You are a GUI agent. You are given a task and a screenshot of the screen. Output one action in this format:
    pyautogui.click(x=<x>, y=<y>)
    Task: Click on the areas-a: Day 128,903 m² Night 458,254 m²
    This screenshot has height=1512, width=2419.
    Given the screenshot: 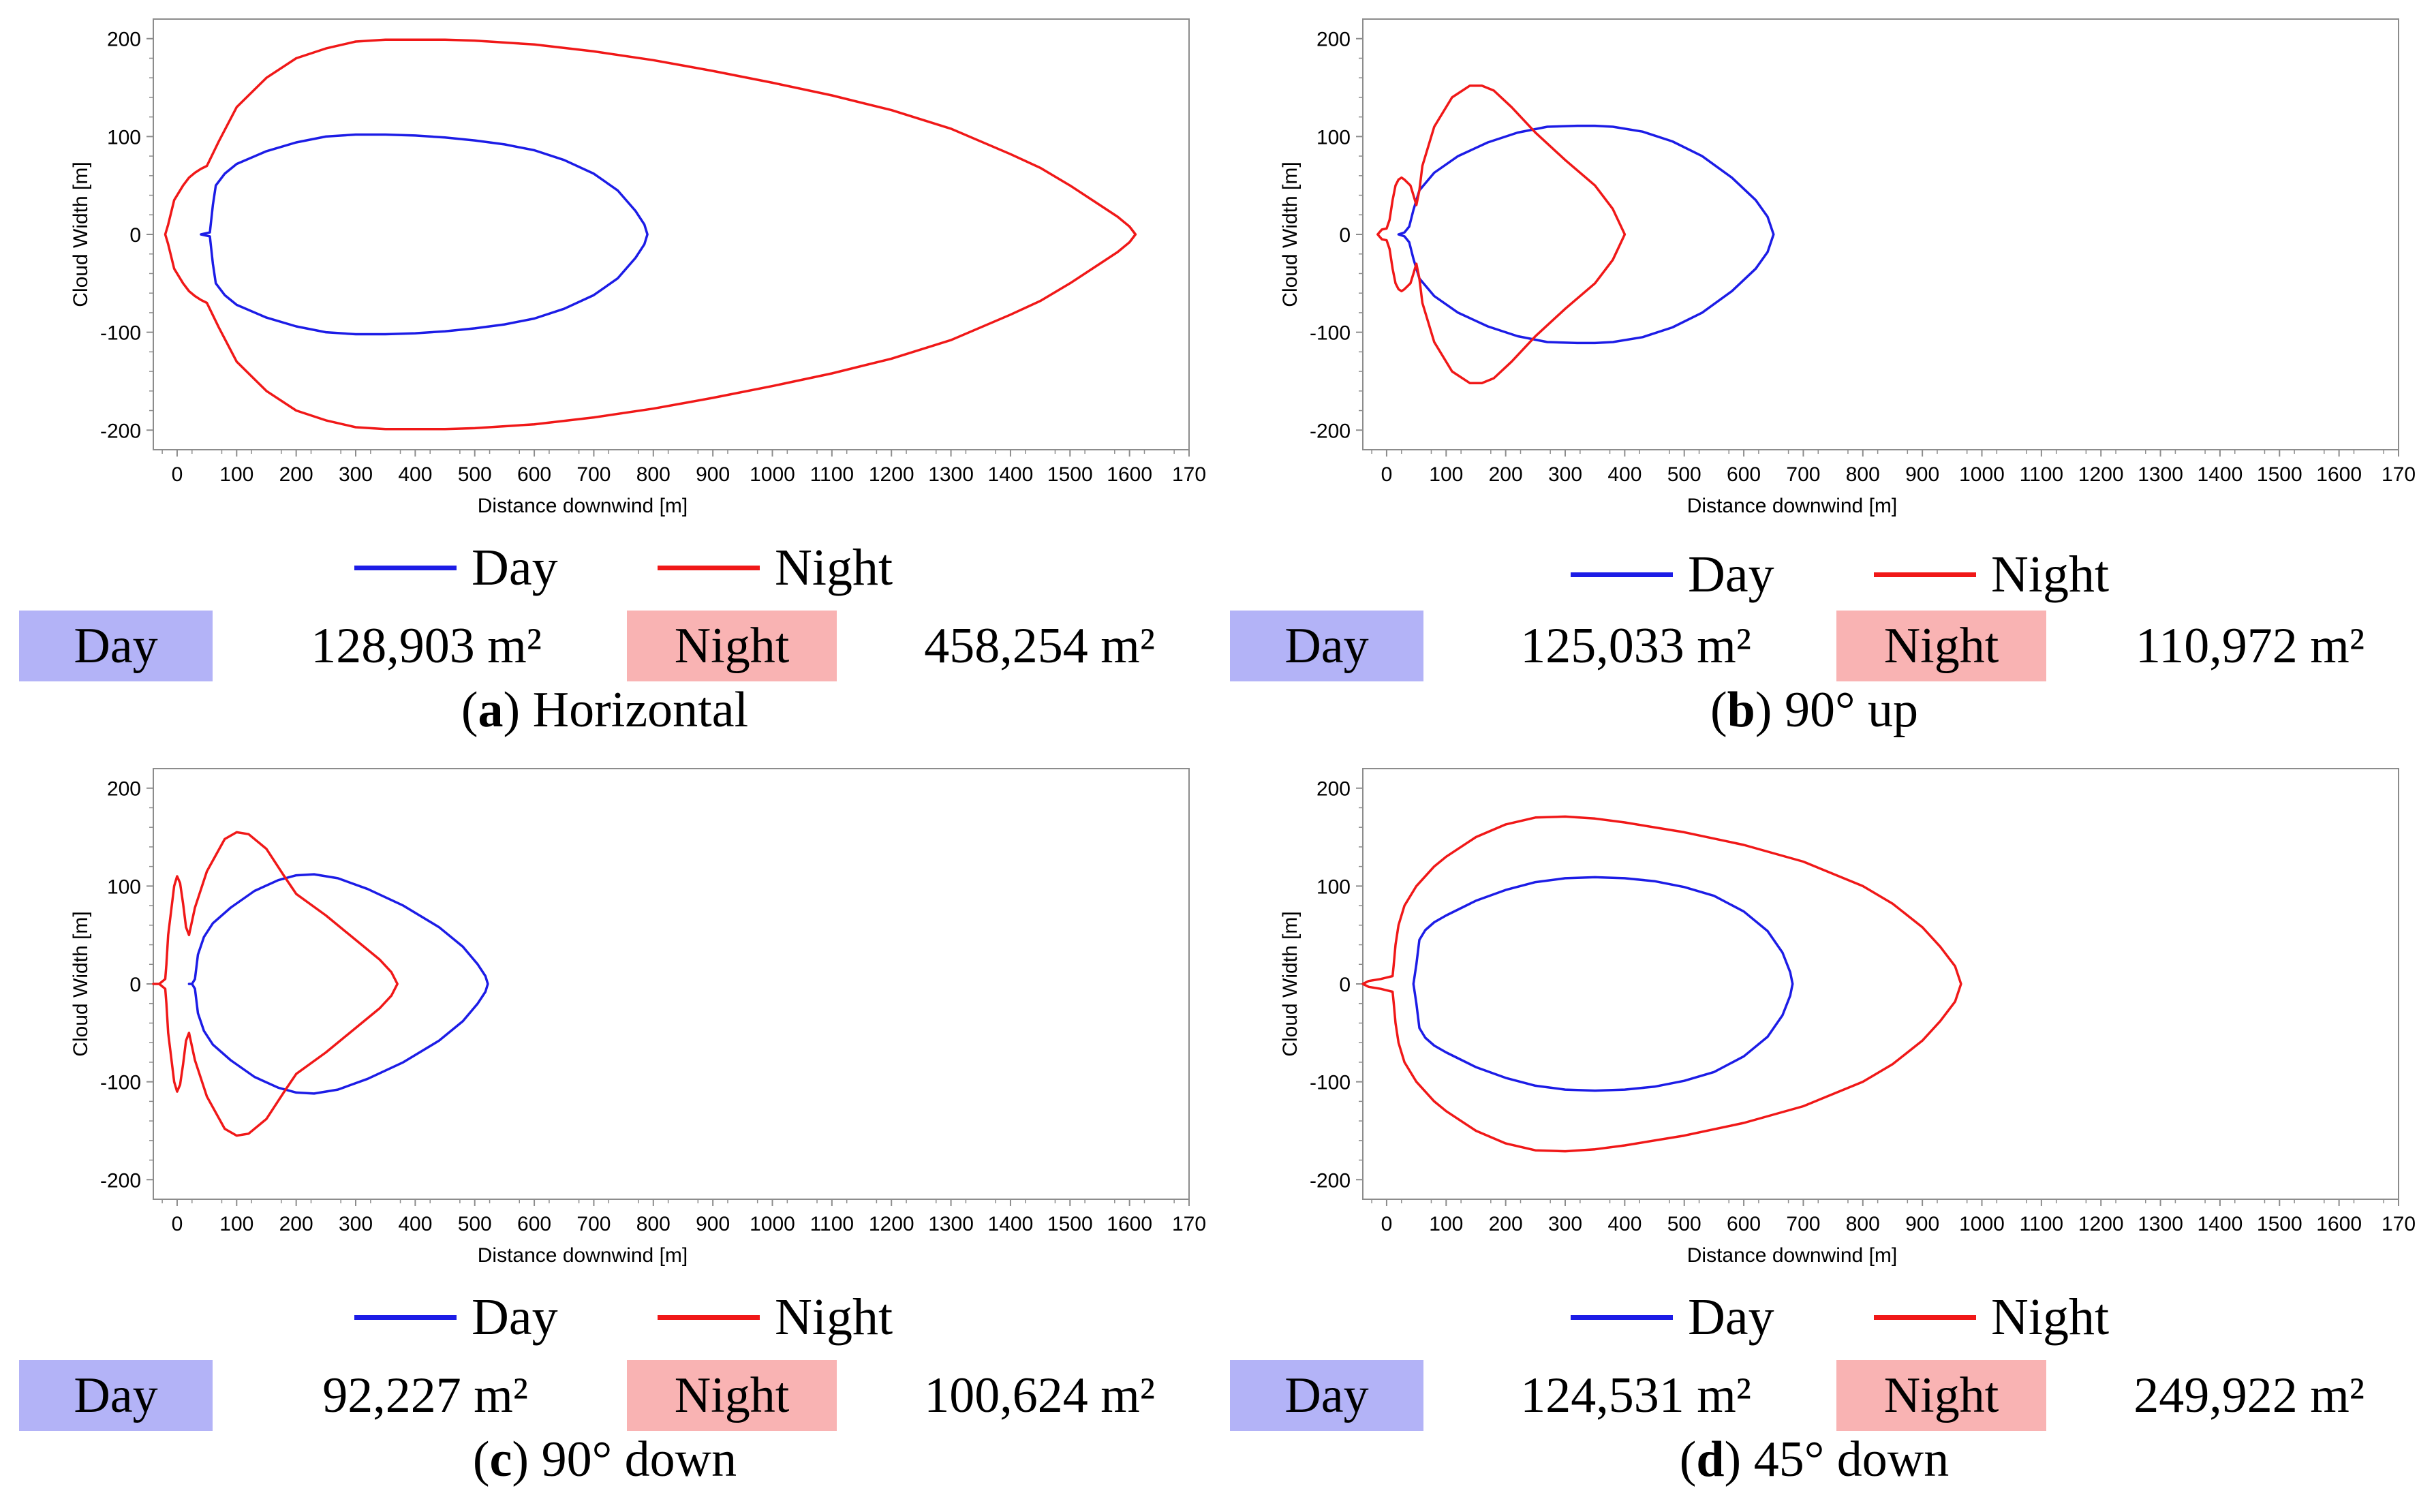 What is the action you would take?
    pyautogui.click(x=605, y=643)
    